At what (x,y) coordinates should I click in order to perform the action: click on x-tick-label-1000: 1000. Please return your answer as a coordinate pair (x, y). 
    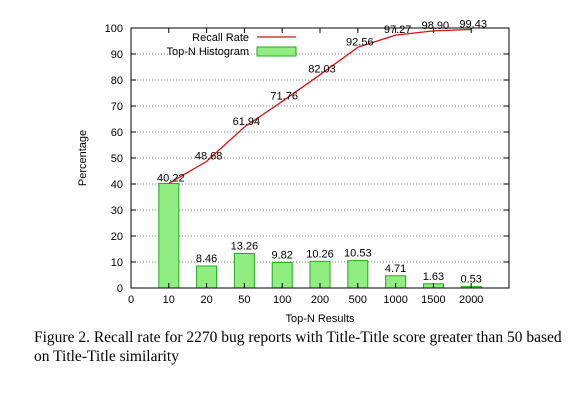
    Looking at the image, I should click on (395, 300).